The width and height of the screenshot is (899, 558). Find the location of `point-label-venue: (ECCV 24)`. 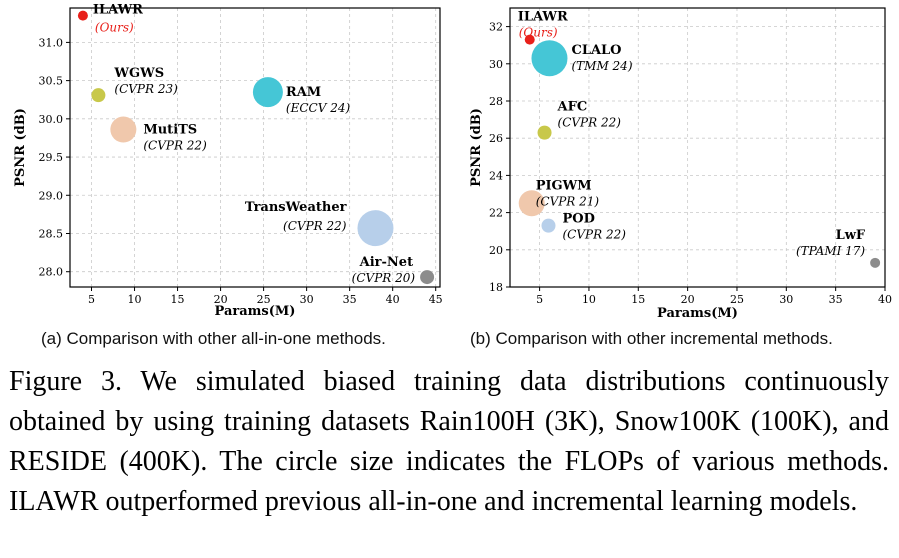

point-label-venue: (ECCV 24) is located at coordinates (318, 108).